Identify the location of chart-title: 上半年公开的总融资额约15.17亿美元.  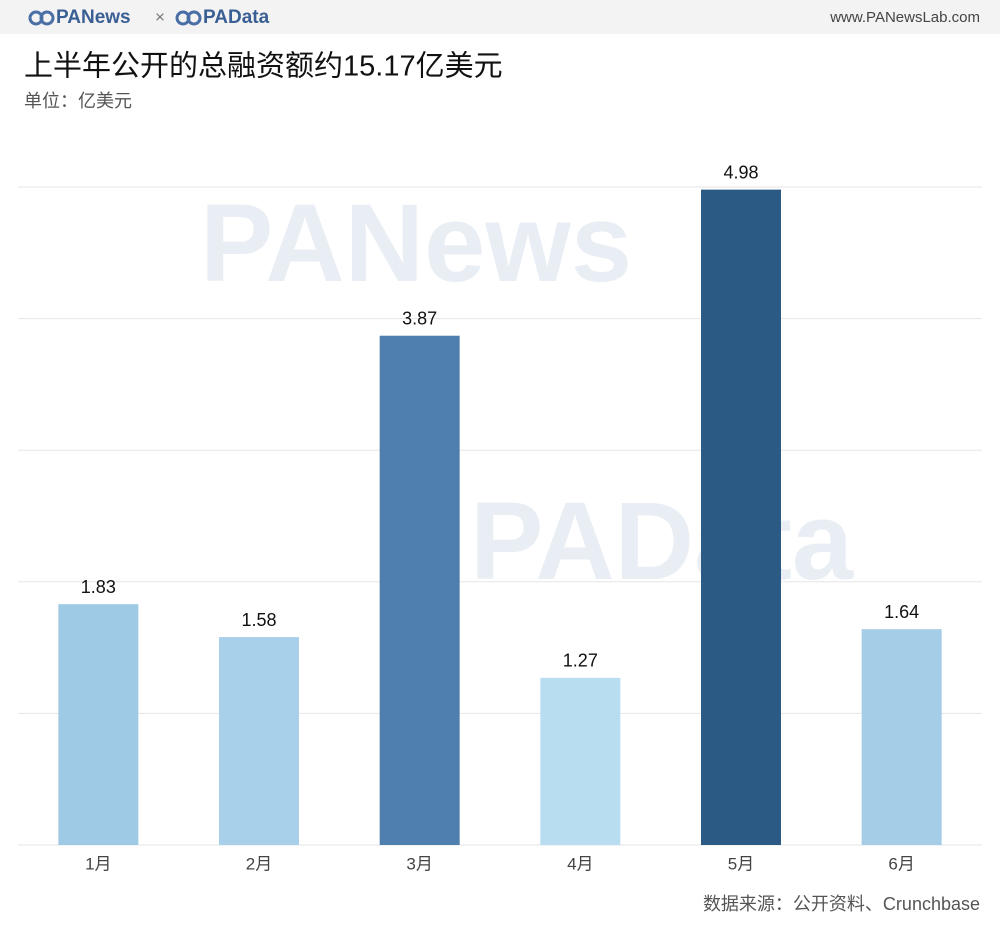
(263, 66).